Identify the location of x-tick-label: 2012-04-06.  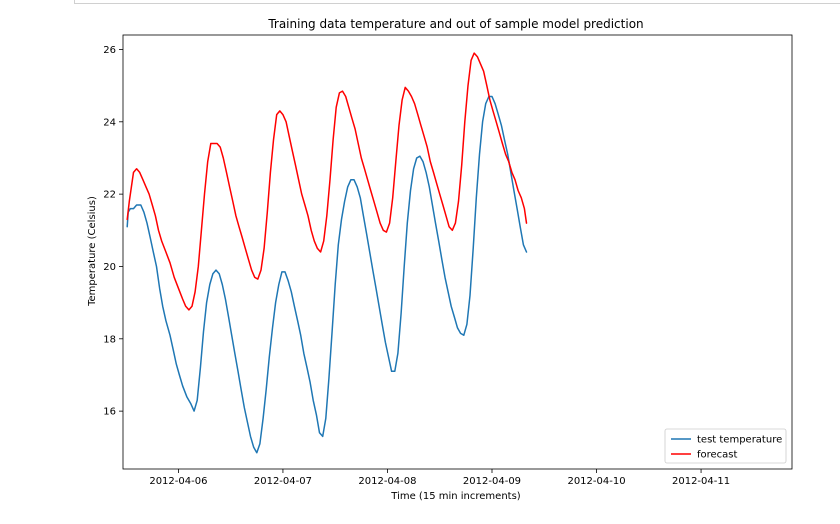
(178, 481).